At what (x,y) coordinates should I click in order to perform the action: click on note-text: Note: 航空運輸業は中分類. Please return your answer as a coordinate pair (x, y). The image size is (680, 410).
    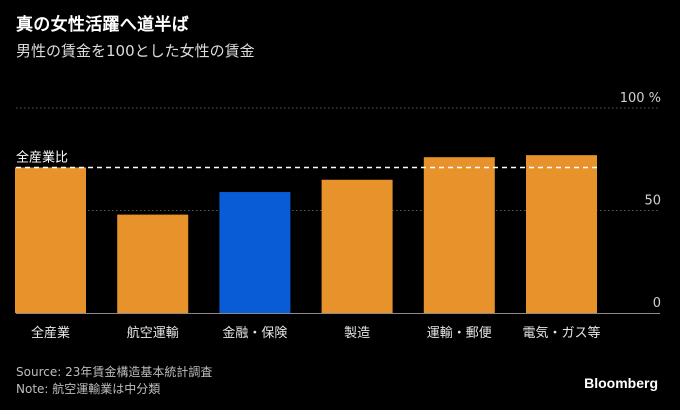
    Looking at the image, I should click on (88, 389).